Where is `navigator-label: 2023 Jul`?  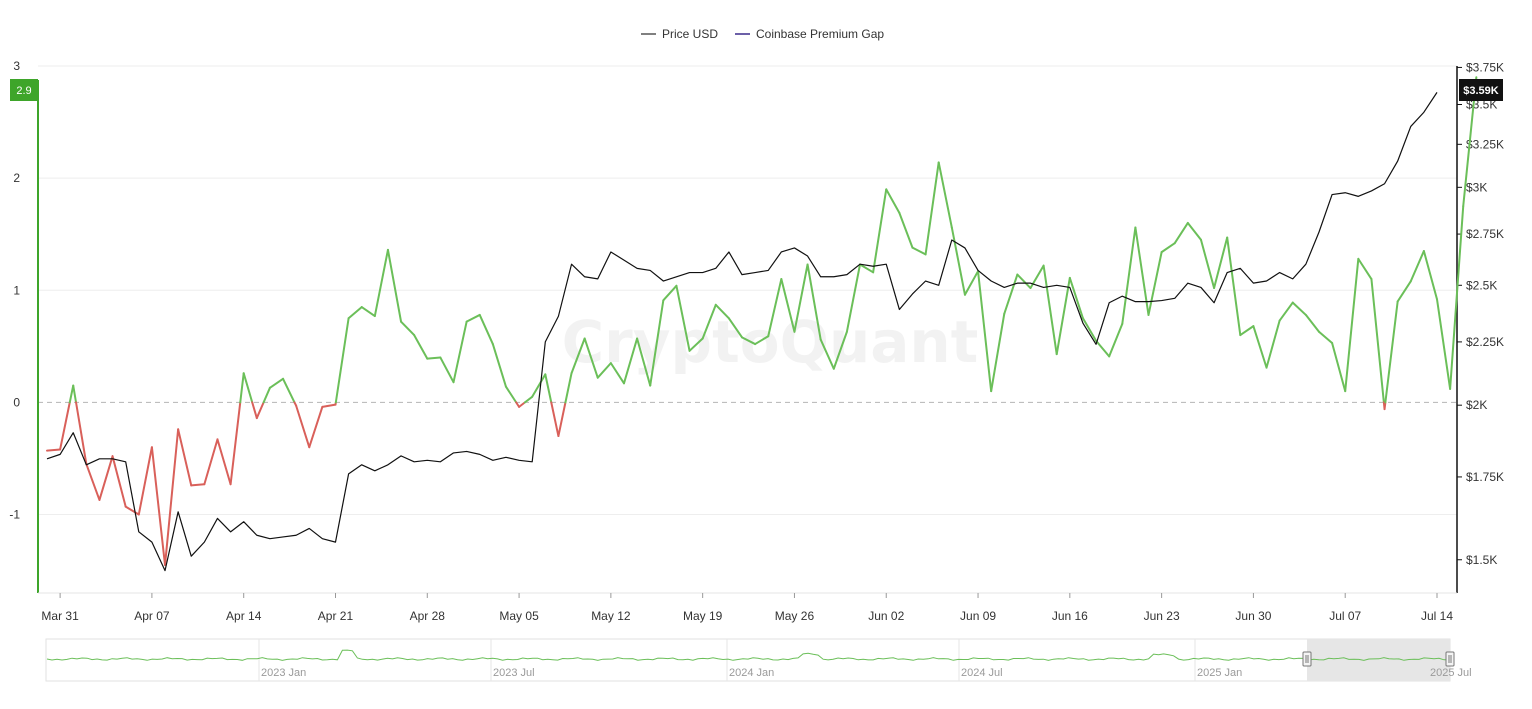
navigator-label: 2023 Jul is located at coordinates (514, 673).